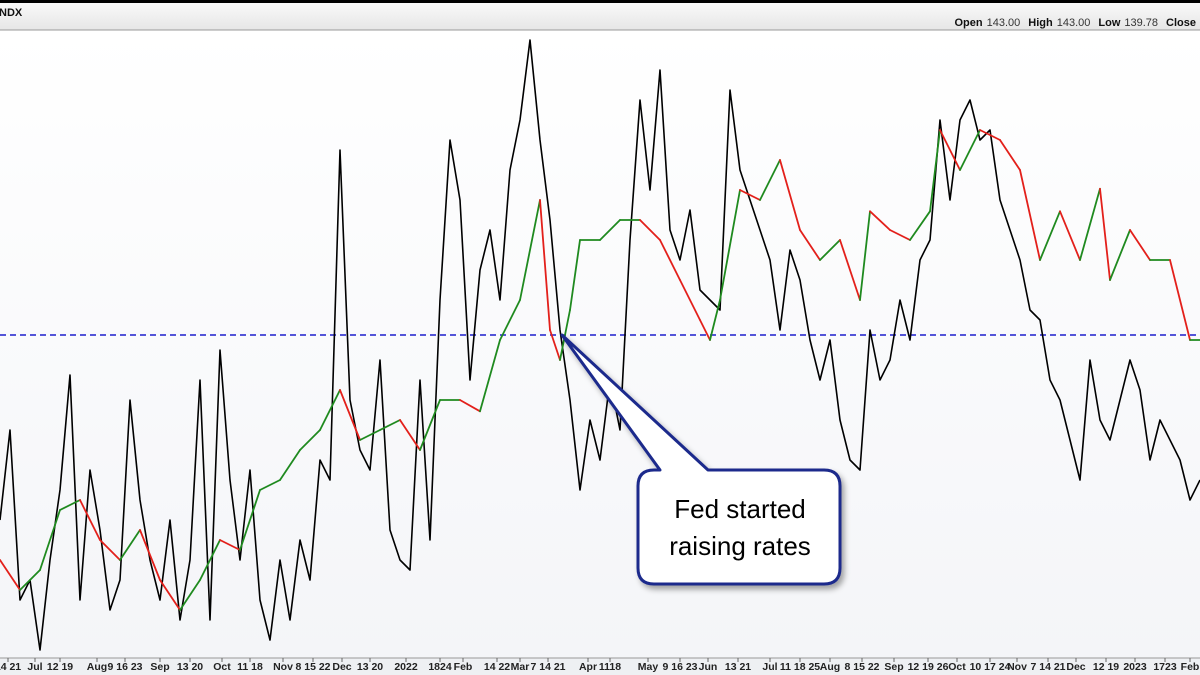  I want to click on x-tick-label: 10 17 24, so click(990, 667).